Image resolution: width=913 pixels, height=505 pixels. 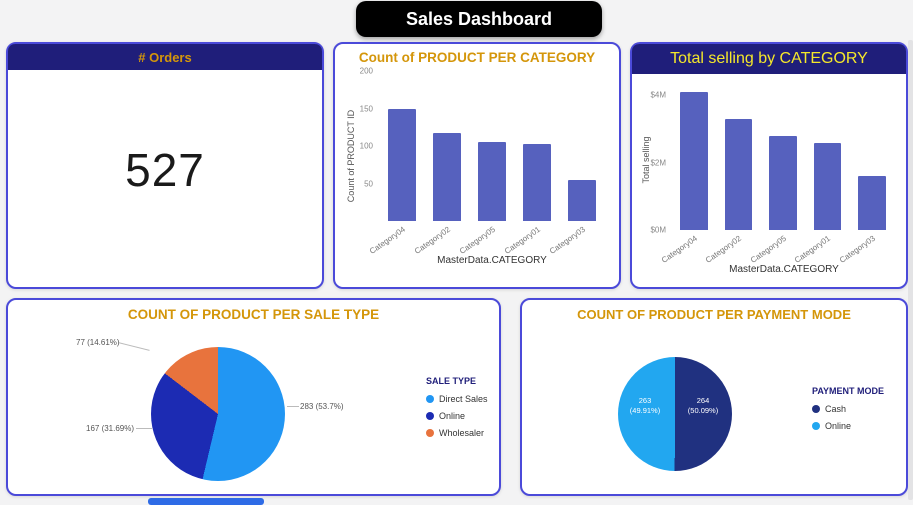 I want to click on pie-chart-payment-mode, so click(x=675, y=414).